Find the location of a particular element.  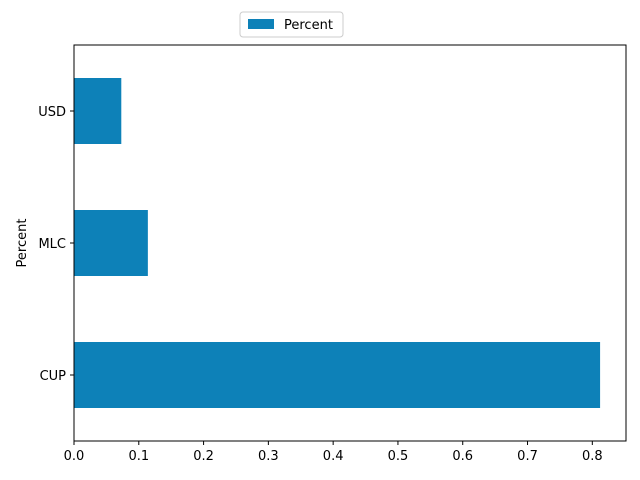

y-axis-label: Percent is located at coordinates (22, 243).